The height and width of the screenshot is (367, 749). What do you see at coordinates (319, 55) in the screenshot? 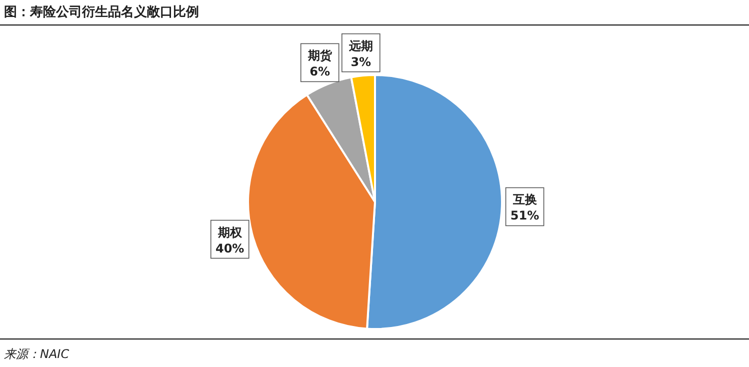
I see `slice-label: 期货` at bounding box center [319, 55].